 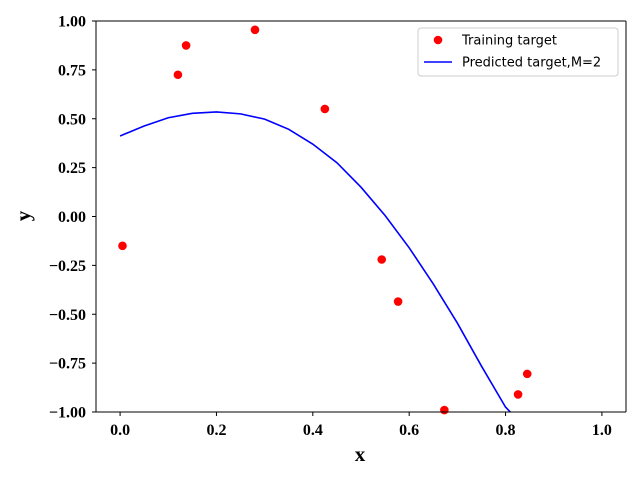 I want to click on x-axis-title: x, so click(x=360, y=454).